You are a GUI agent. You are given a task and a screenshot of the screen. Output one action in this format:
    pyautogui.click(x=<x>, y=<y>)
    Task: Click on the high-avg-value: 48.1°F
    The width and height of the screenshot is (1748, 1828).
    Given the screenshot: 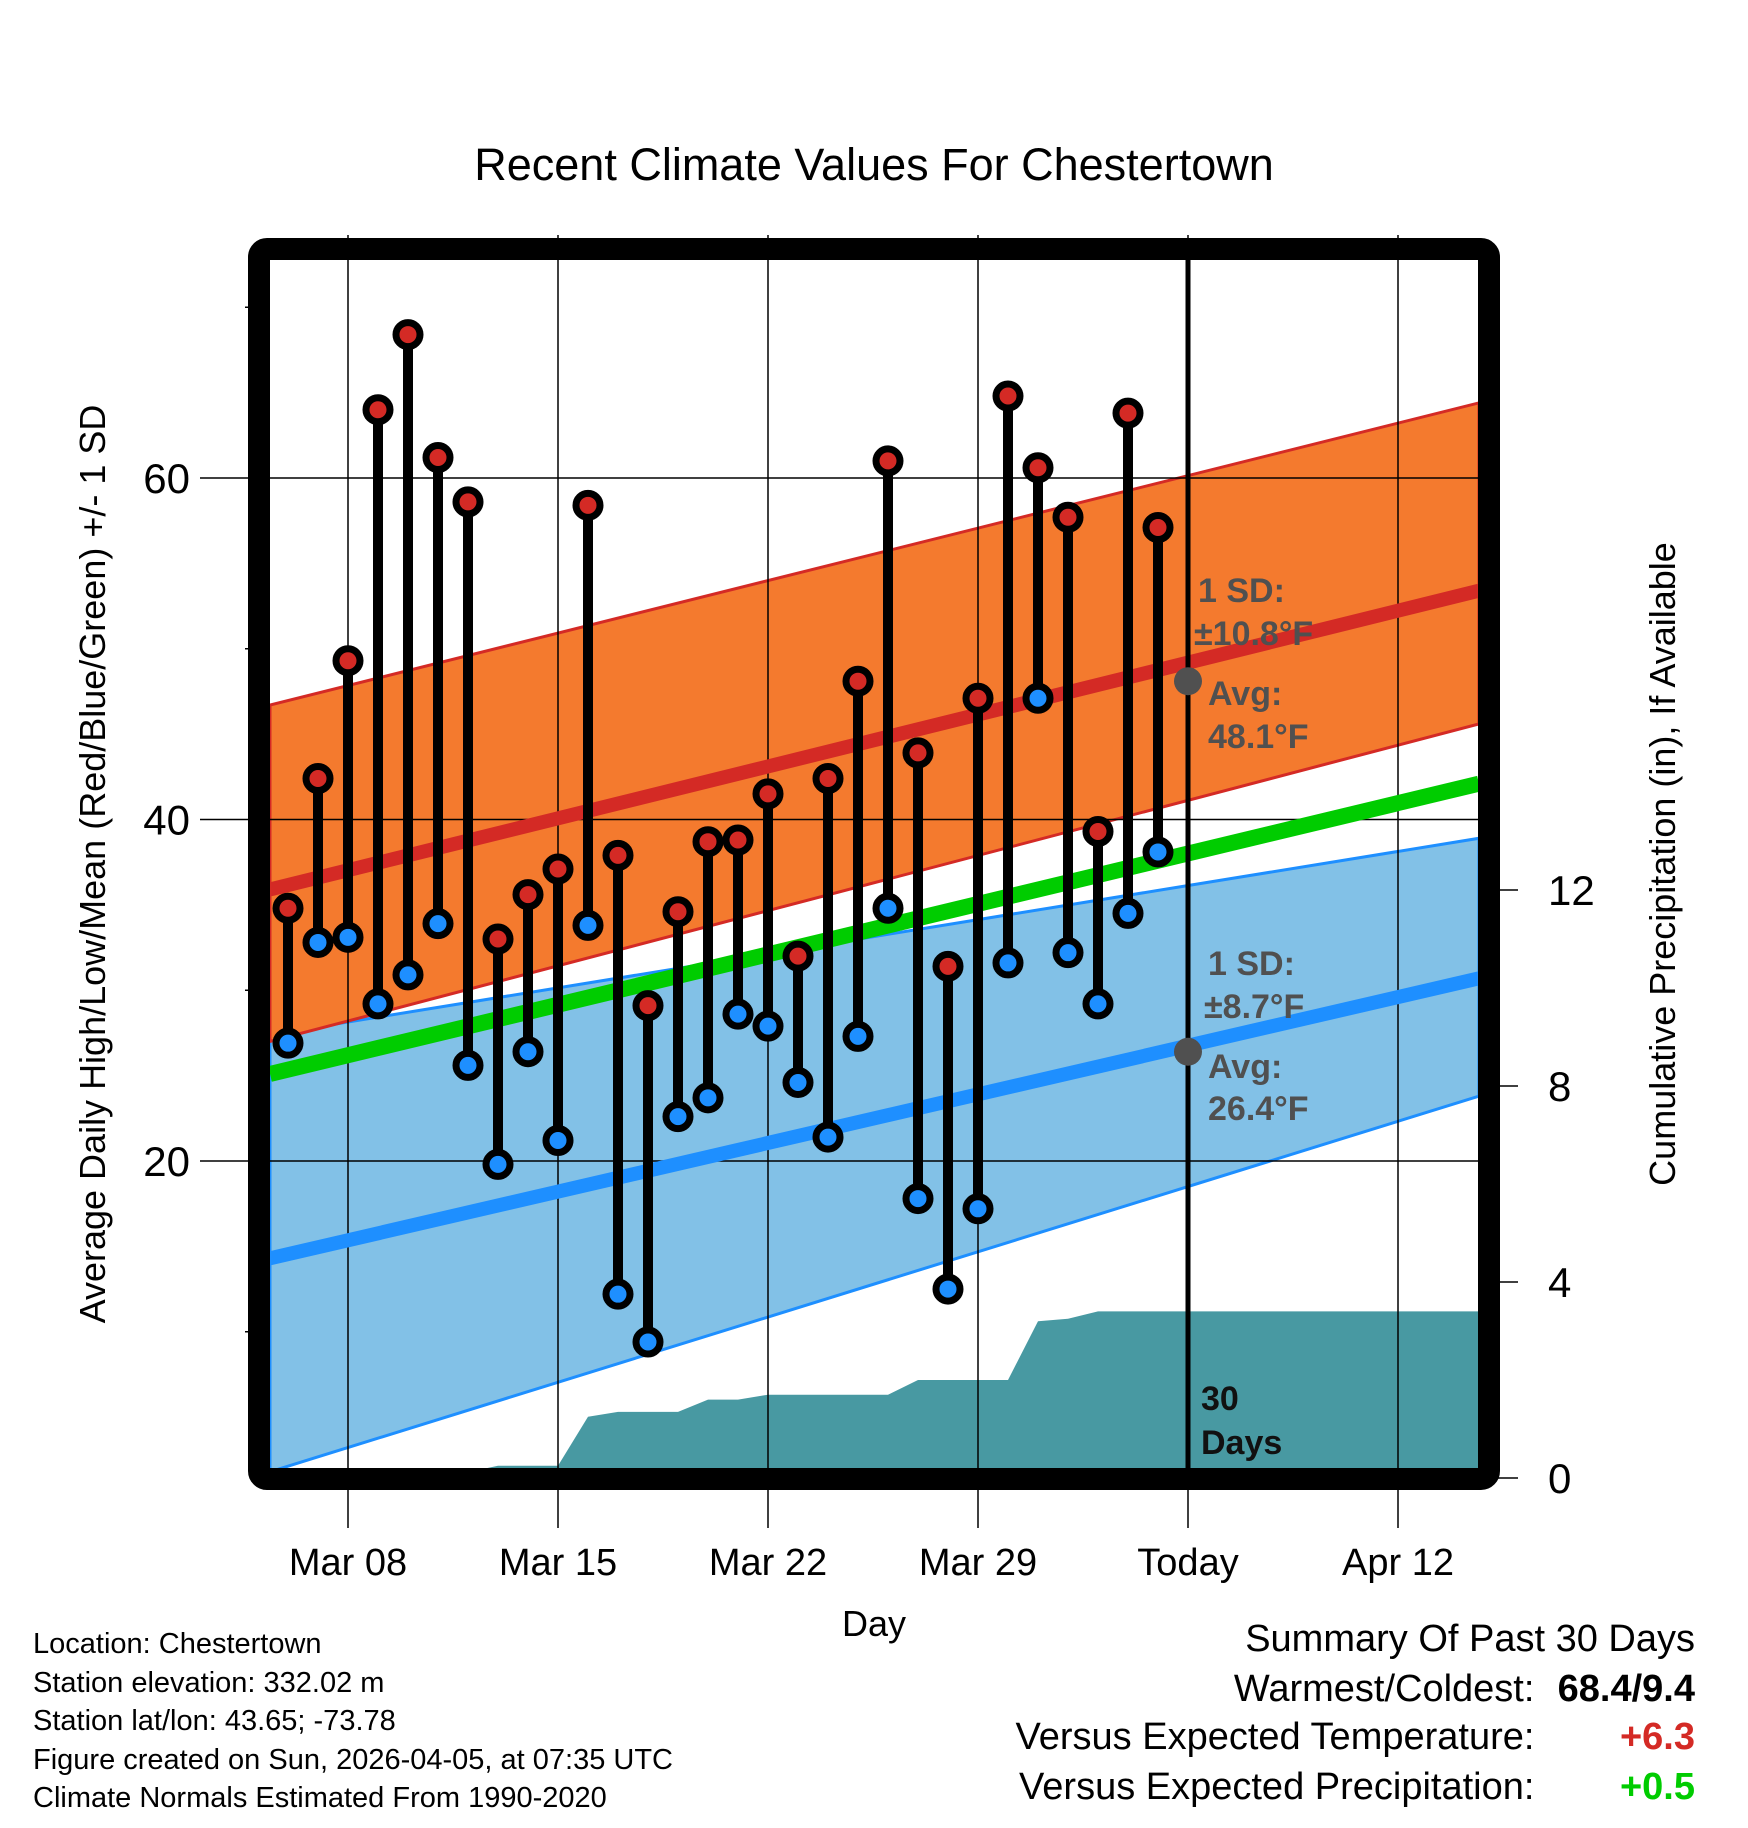 What is the action you would take?
    pyautogui.click(x=1258, y=737)
    